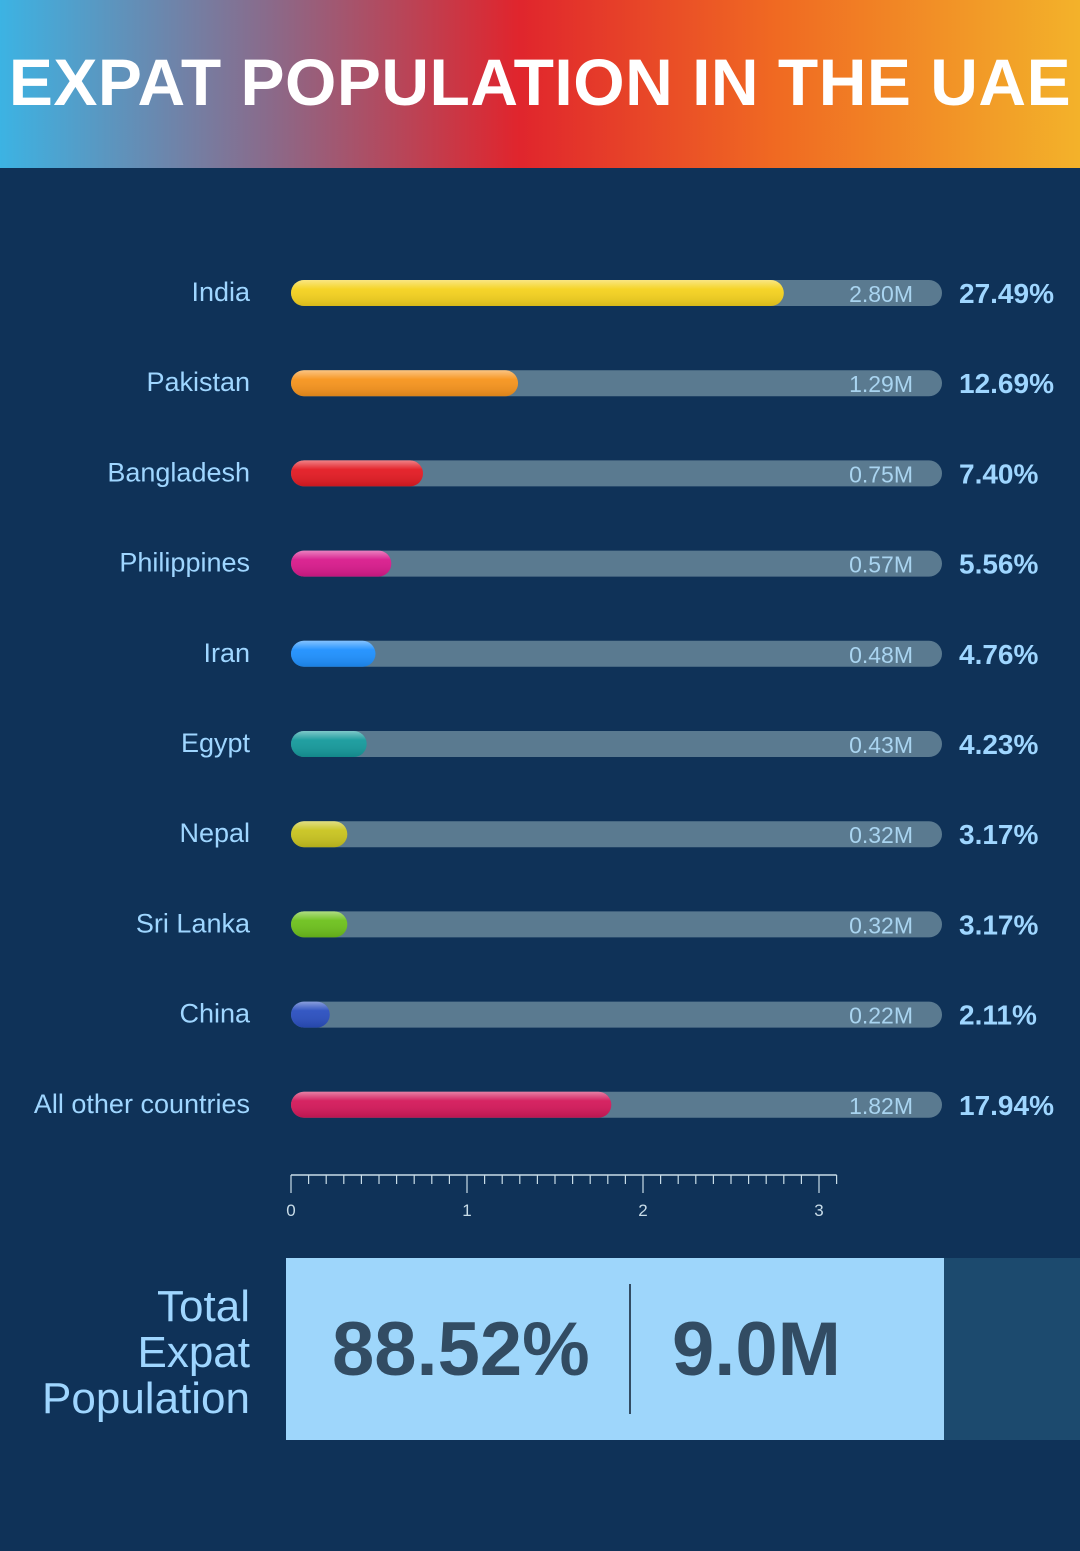  I want to click on value-label-philippines: 0.57M, so click(881, 565).